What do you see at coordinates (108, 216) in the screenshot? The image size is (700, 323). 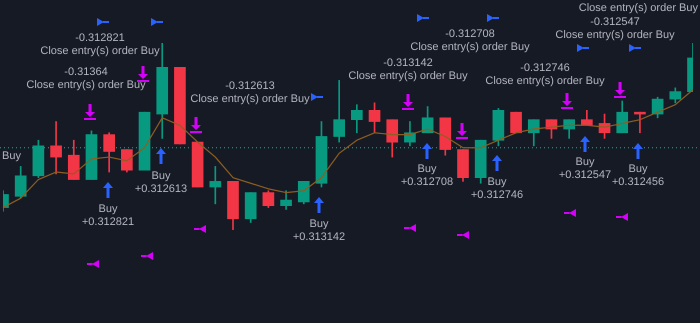 I see `annotation: Buy +0.312821` at bounding box center [108, 216].